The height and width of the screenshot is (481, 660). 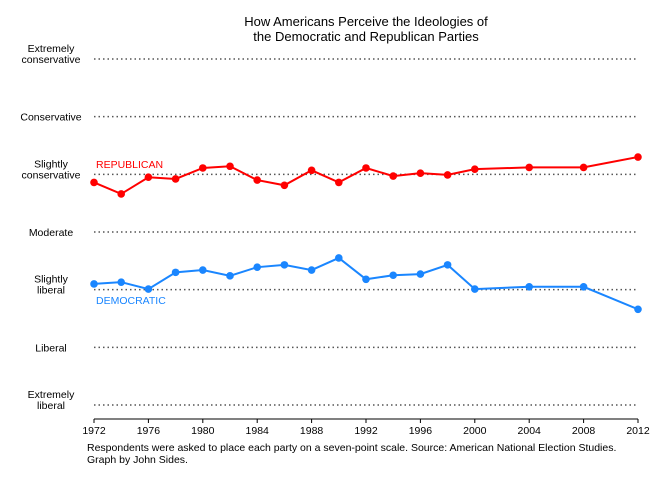 What do you see at coordinates (475, 431) in the screenshot?
I see `x-tick-label: 2000` at bounding box center [475, 431].